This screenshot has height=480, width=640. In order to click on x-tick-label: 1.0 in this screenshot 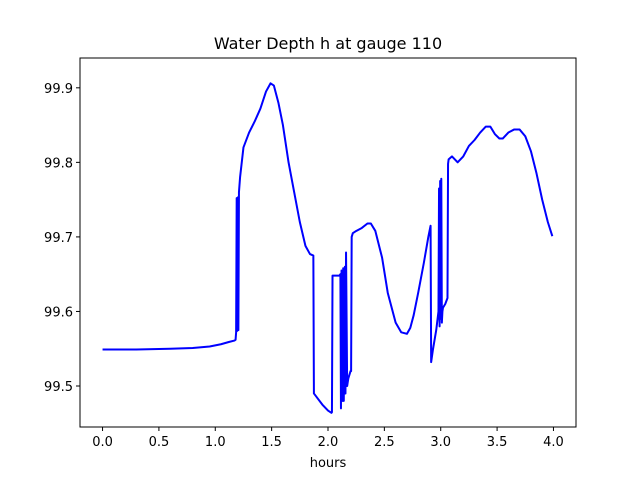, I will do `click(215, 442)`.